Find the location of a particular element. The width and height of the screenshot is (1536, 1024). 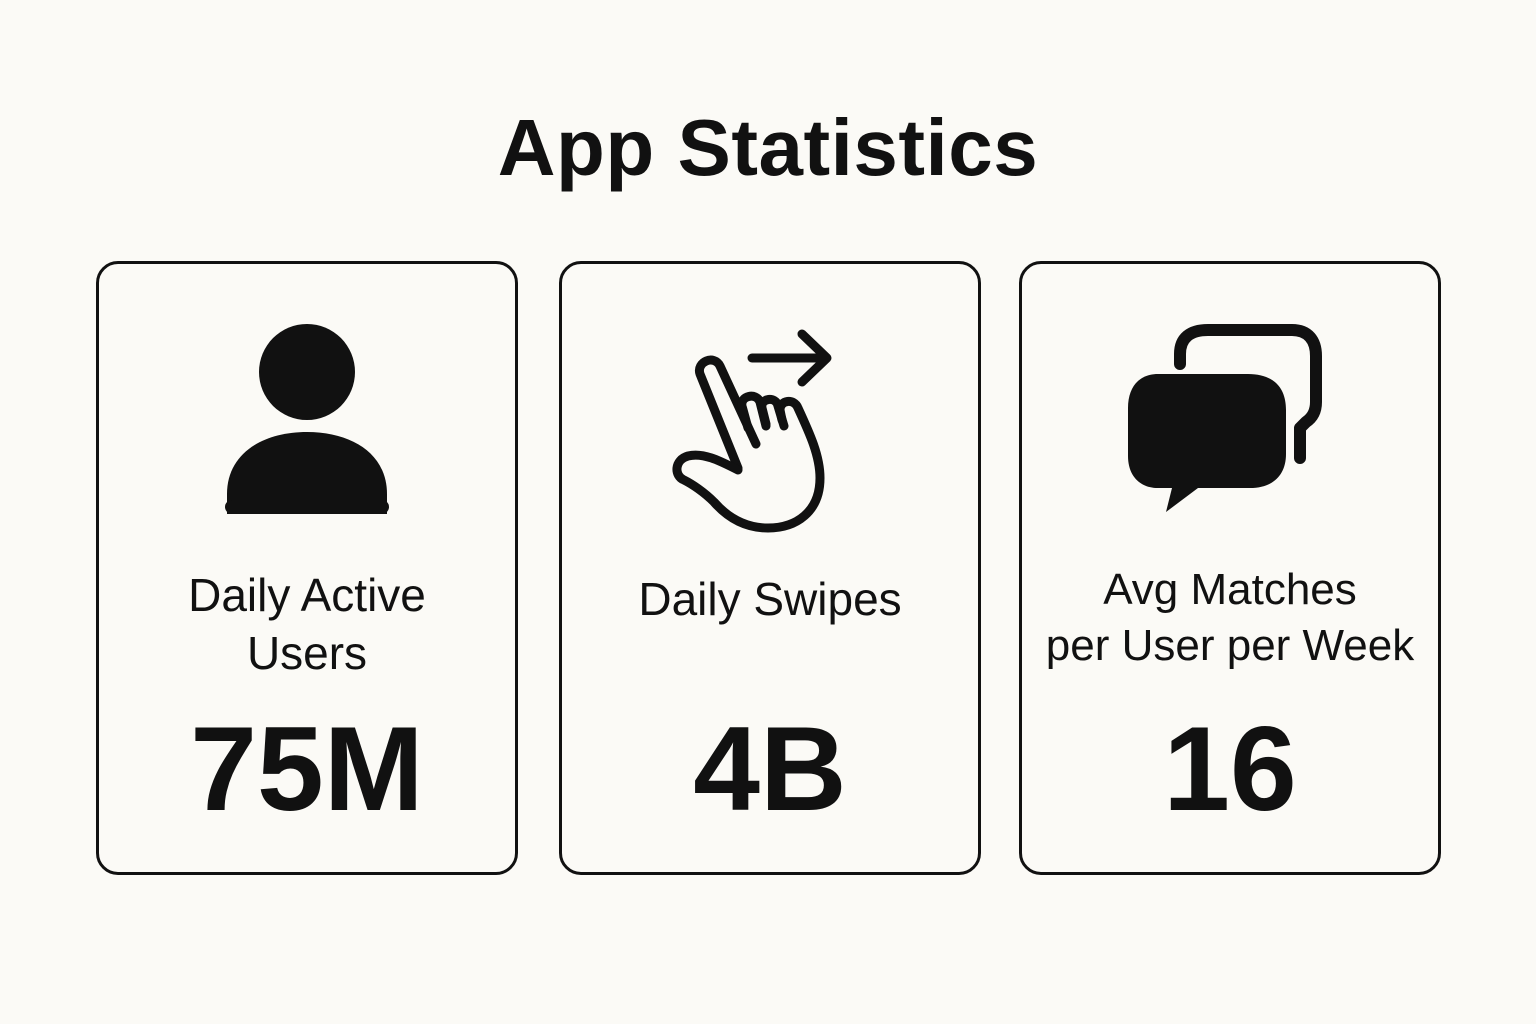

user-icon is located at coordinates (307, 419).